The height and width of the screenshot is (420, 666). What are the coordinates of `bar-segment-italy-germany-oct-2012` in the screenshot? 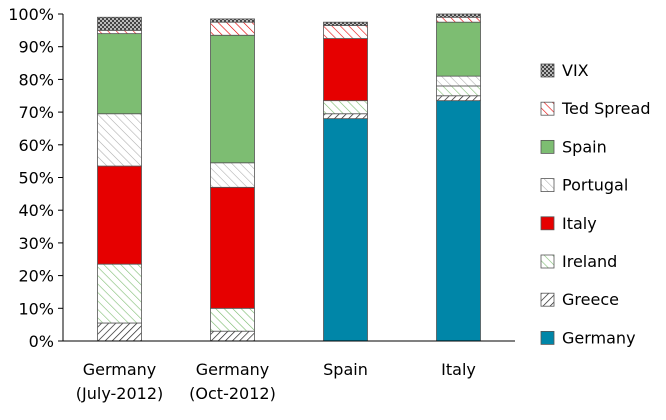 It's located at (232, 247).